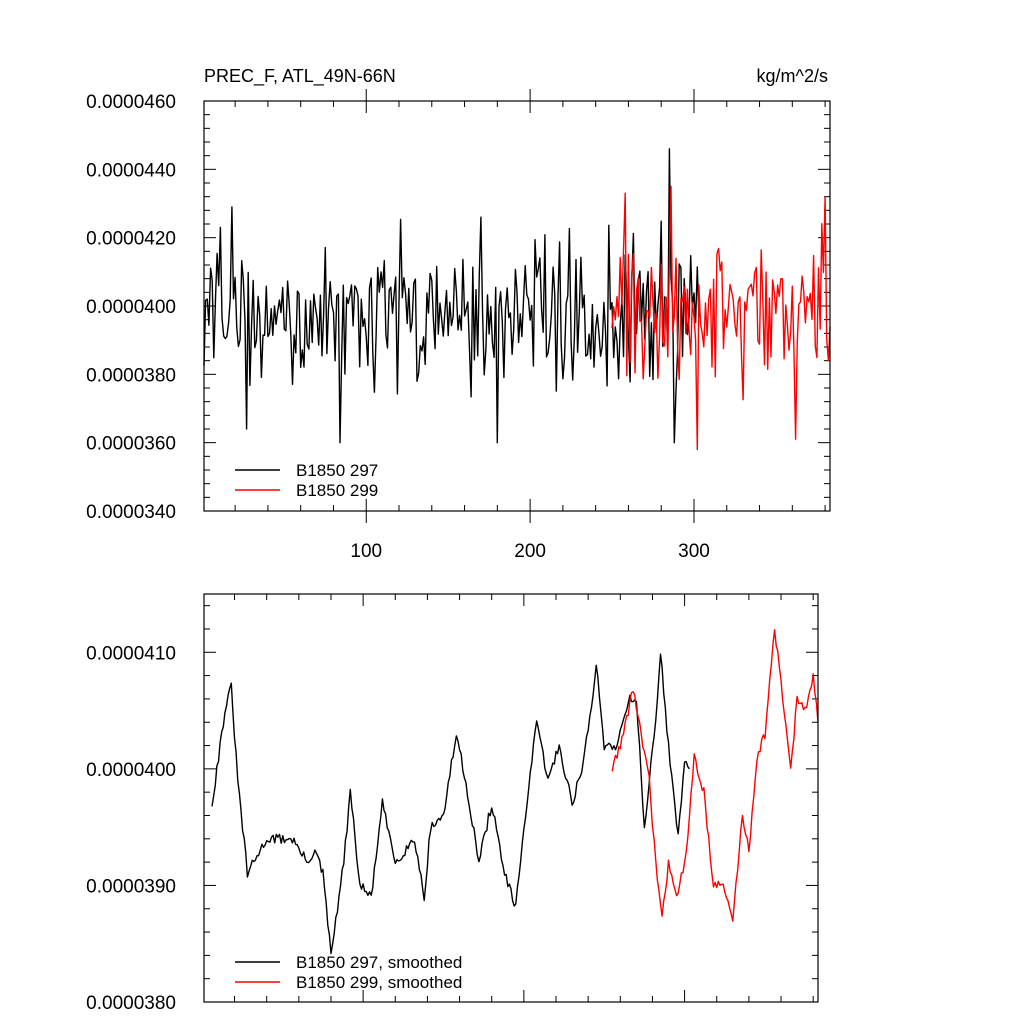 The image size is (1024, 1024). What do you see at coordinates (366, 551) in the screenshot?
I see `x-tick-label: 100` at bounding box center [366, 551].